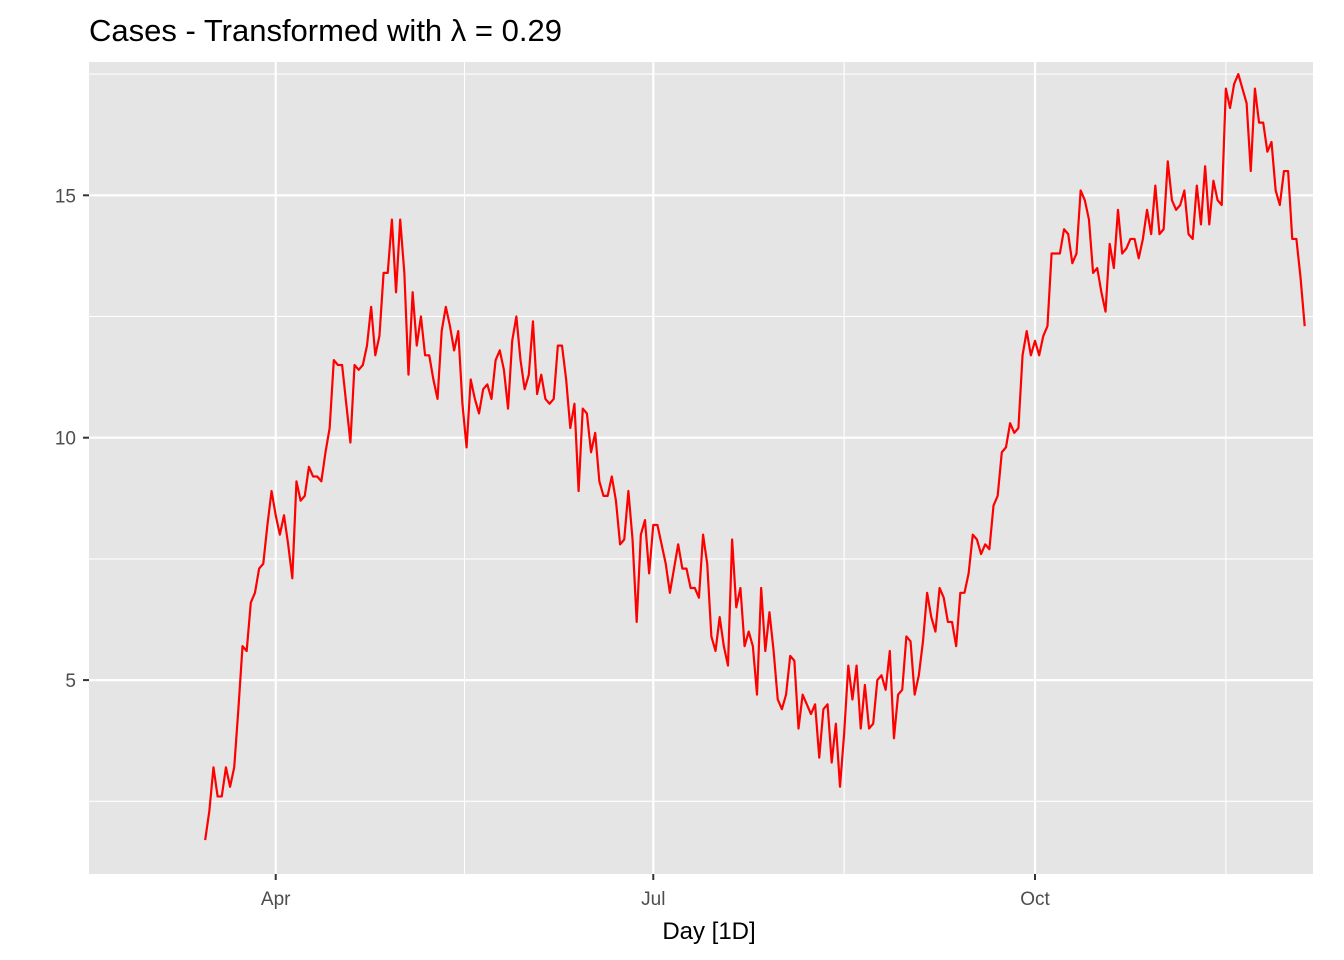  I want to click on y-tick-label: 10, so click(65, 439).